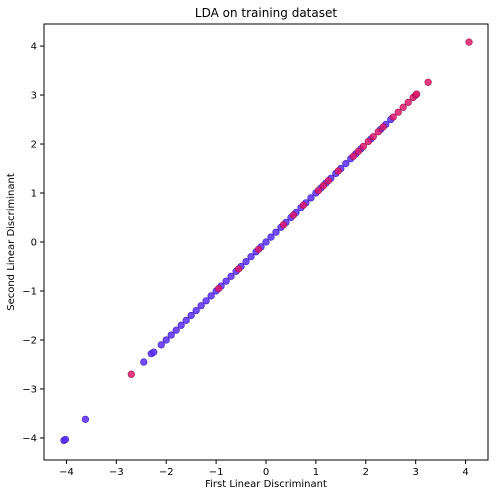  Describe the element at coordinates (29, 340) in the screenshot. I see `y-tick-label: −2` at that location.